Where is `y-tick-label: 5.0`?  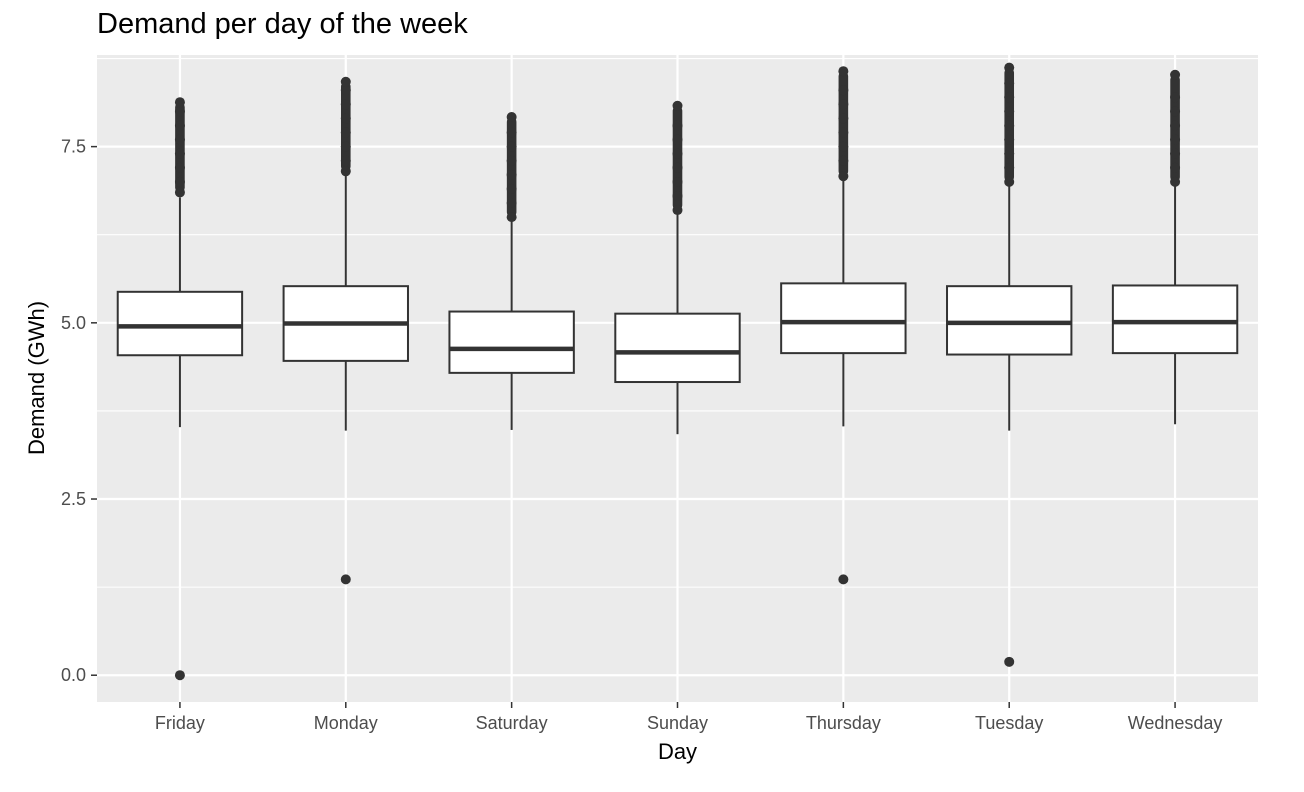
y-tick-label: 5.0 is located at coordinates (73, 323).